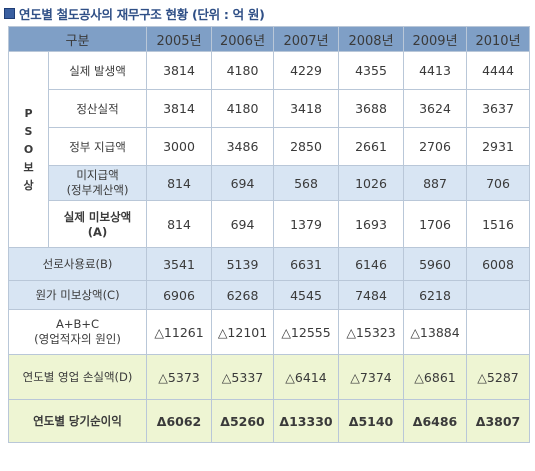  What do you see at coordinates (28, 167) in the screenshot?
I see `side-label-char: 보` at bounding box center [28, 167].